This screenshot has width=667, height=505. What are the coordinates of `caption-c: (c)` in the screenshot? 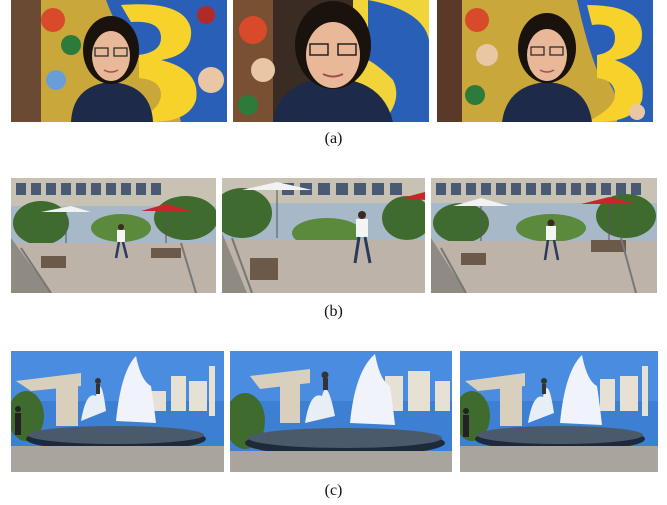 It's located at (333, 490).